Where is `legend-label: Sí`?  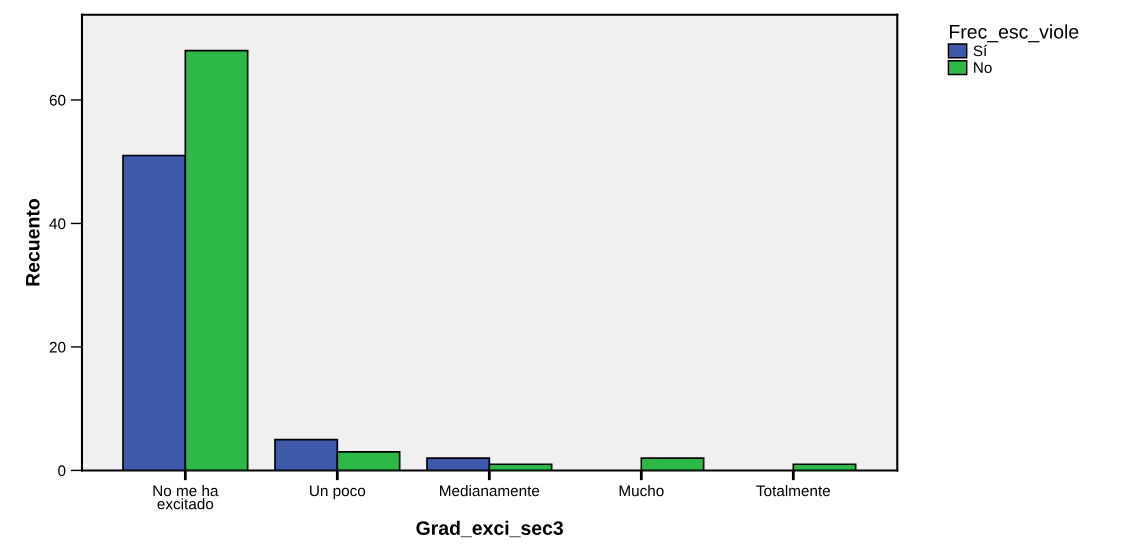 legend-label: Sí is located at coordinates (980, 50).